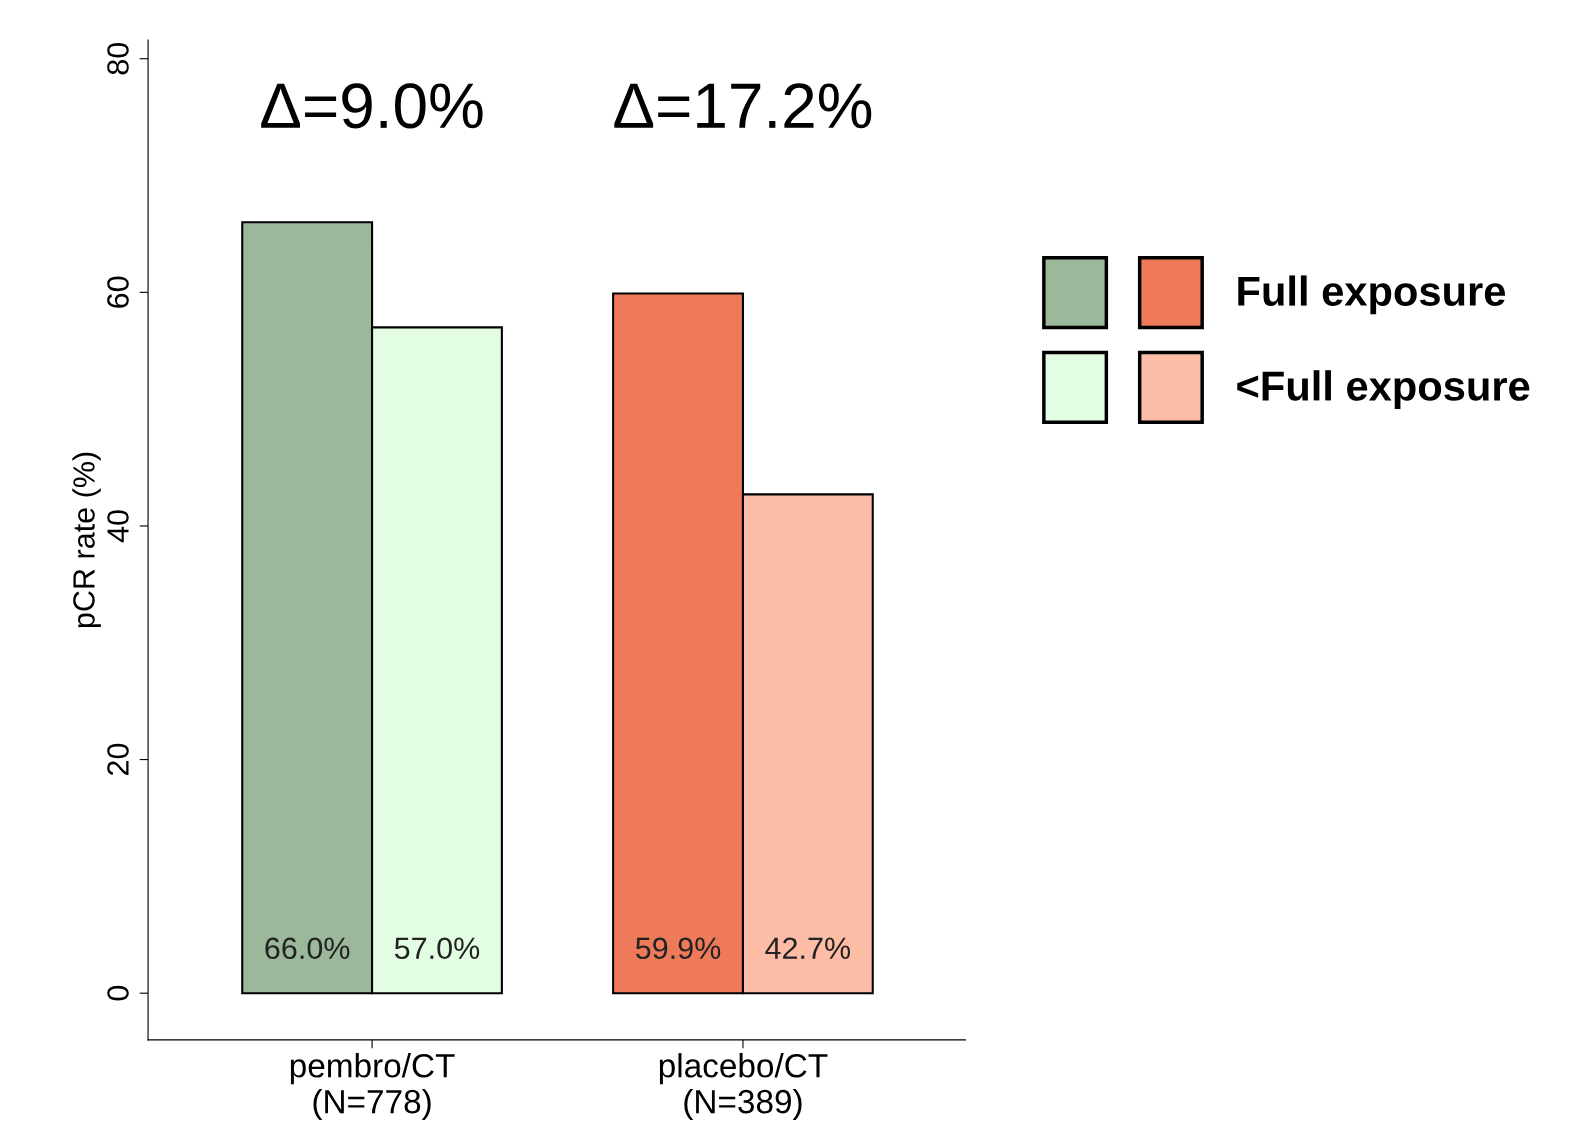  What do you see at coordinates (437, 948) in the screenshot?
I see `data-label: 57.0%` at bounding box center [437, 948].